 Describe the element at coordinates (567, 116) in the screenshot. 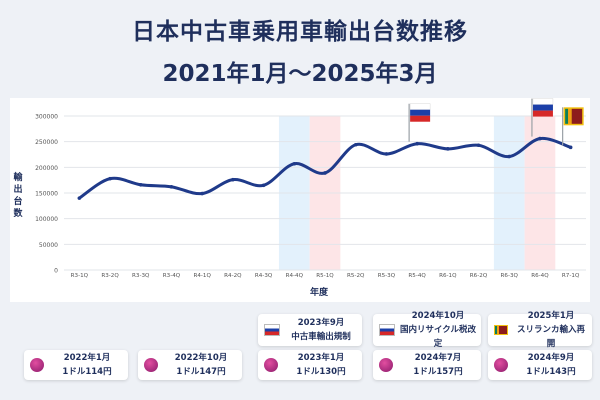

I see `sri-lanka-flag-green` at that location.